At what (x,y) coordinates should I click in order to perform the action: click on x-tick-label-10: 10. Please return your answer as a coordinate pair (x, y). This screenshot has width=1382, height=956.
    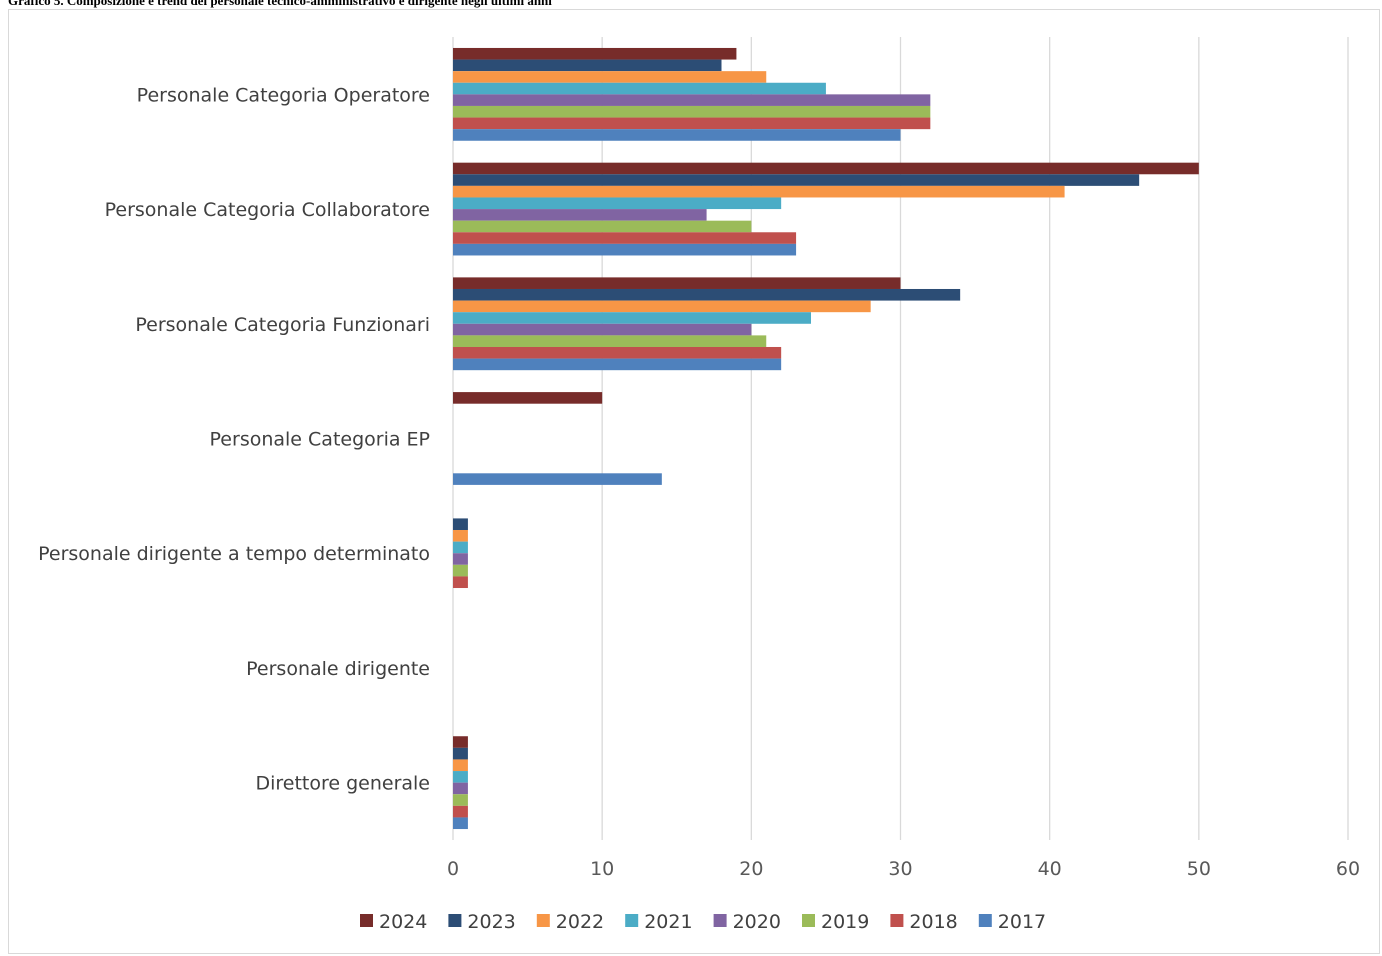
    Looking at the image, I should click on (602, 869).